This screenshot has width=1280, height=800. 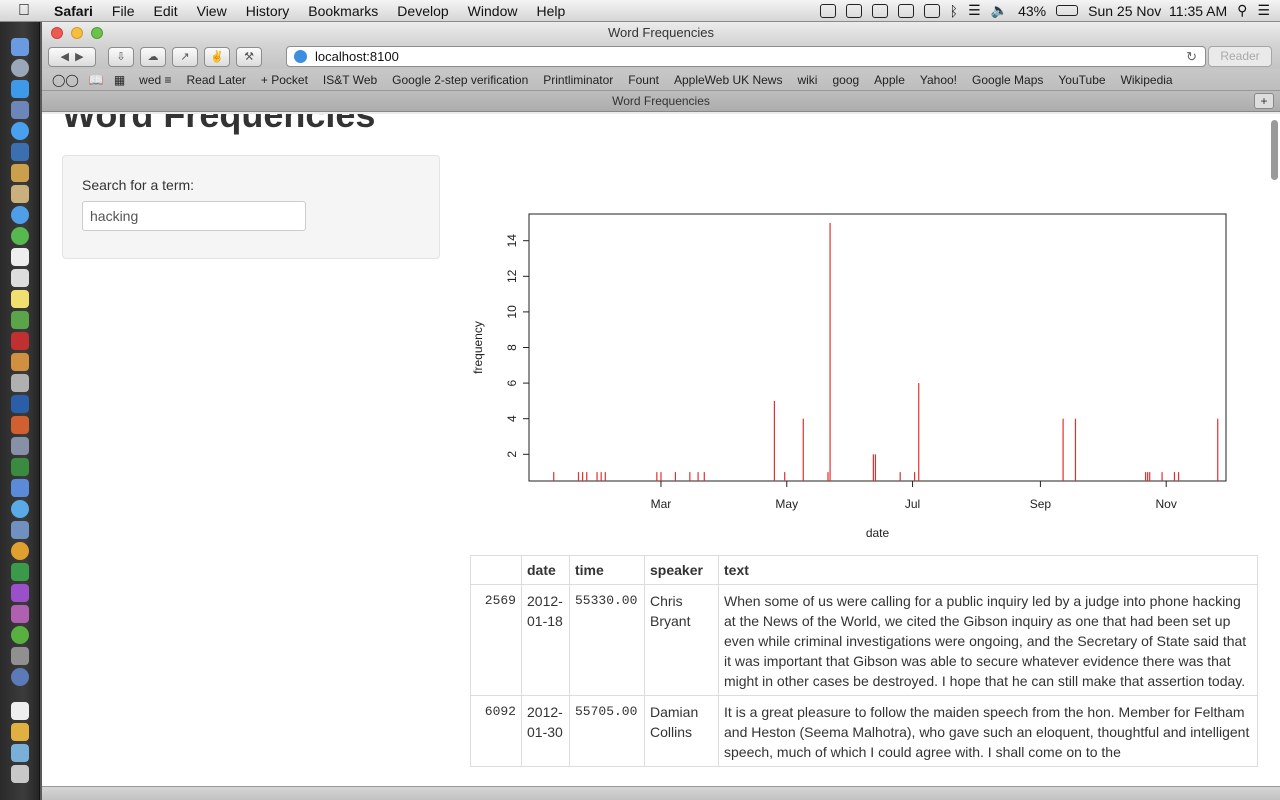 I want to click on bookmark-item: AppleWeb UK News, so click(x=728, y=79).